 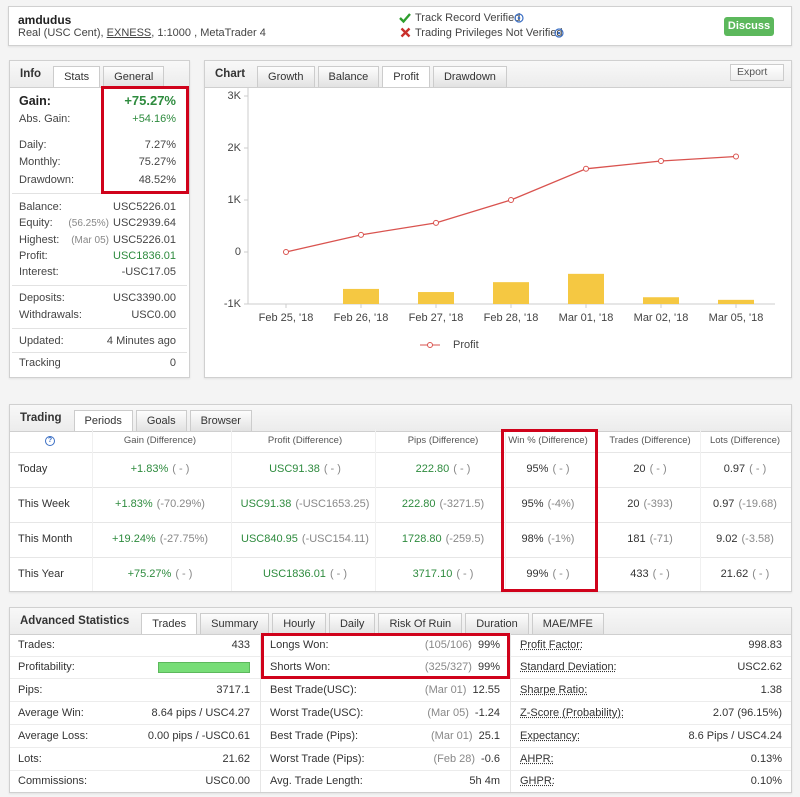 What do you see at coordinates (51, 713) in the screenshot?
I see `stat-label: Average Win:` at bounding box center [51, 713].